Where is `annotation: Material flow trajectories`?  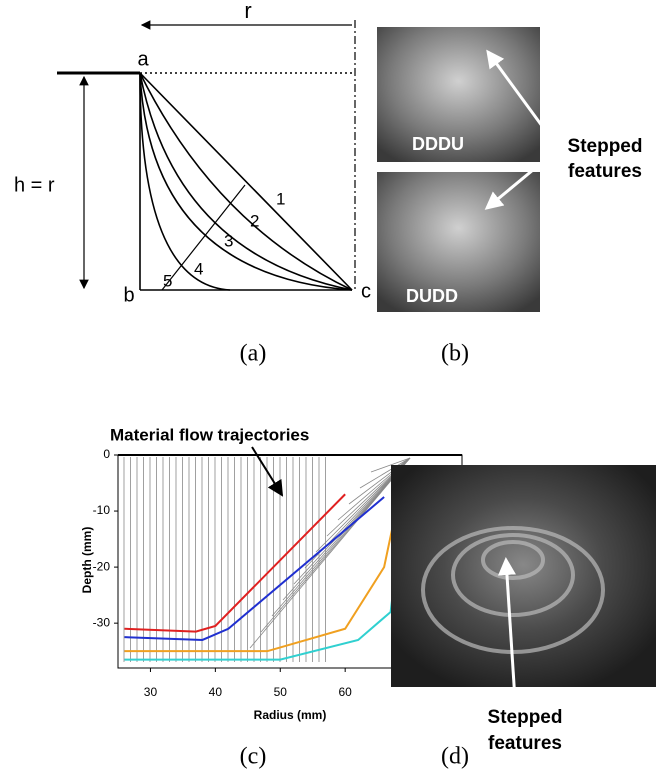
annotation: Material flow trajectories is located at coordinates (209, 434).